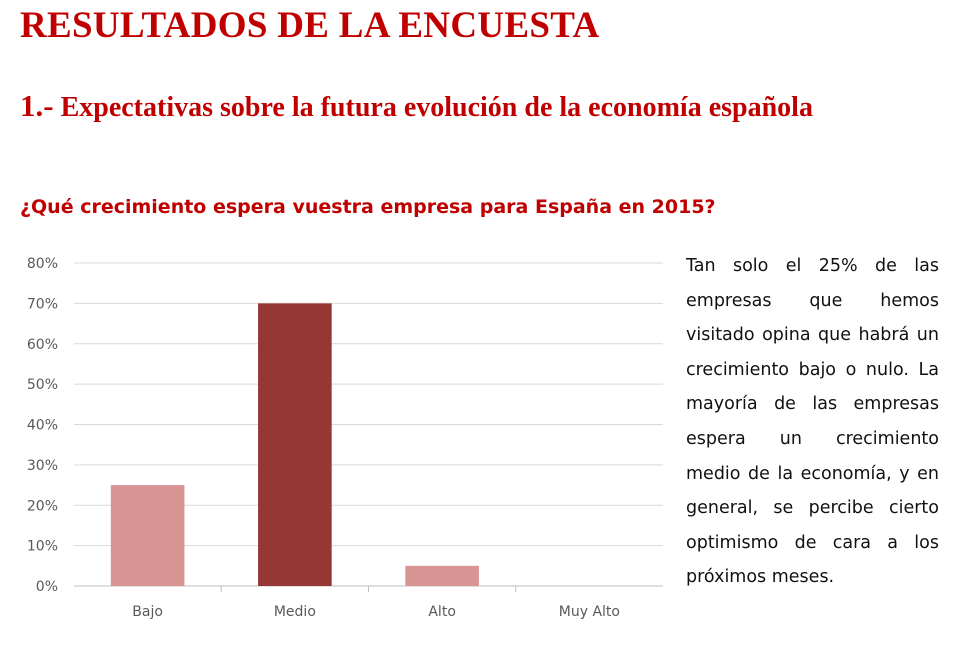  What do you see at coordinates (42, 264) in the screenshot?
I see `y-tick-label: 80%` at bounding box center [42, 264].